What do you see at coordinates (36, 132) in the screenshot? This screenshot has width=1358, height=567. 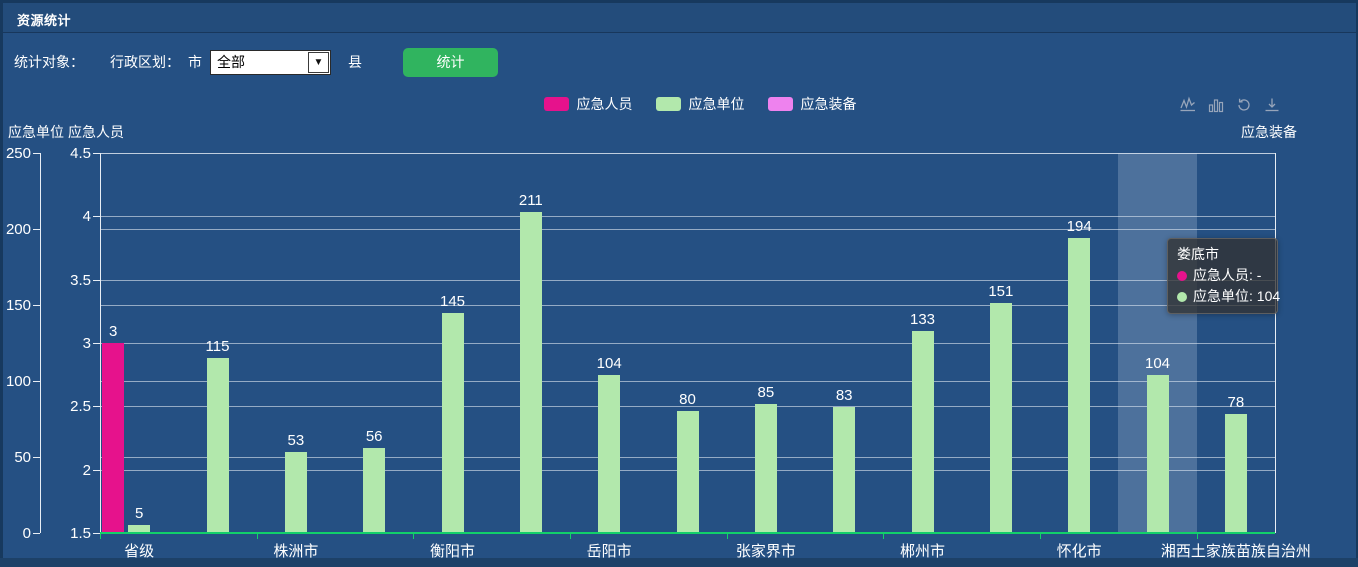 I see `y-axis-name-units: 应急单位` at bounding box center [36, 132].